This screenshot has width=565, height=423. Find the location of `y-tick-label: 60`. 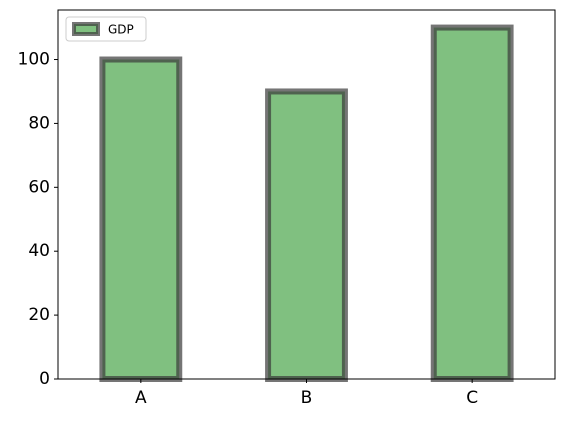

y-tick-label: 60 is located at coordinates (39, 187).